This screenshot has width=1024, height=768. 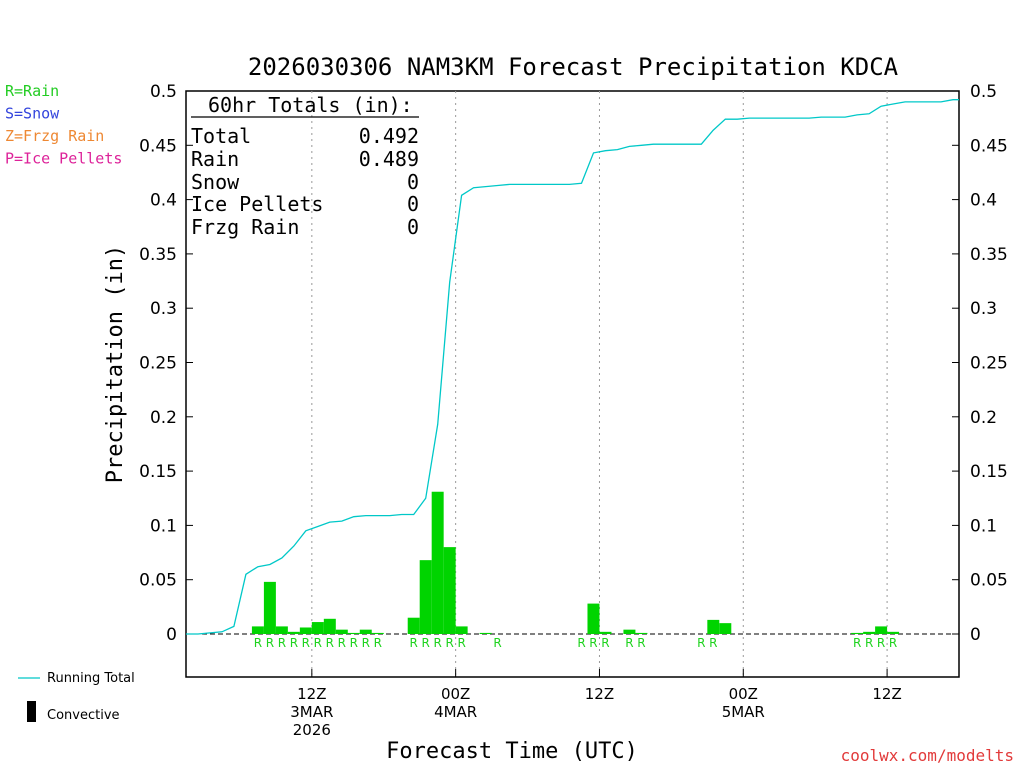 I want to click on y-tick-label-right: 0.05, so click(x=989, y=581).